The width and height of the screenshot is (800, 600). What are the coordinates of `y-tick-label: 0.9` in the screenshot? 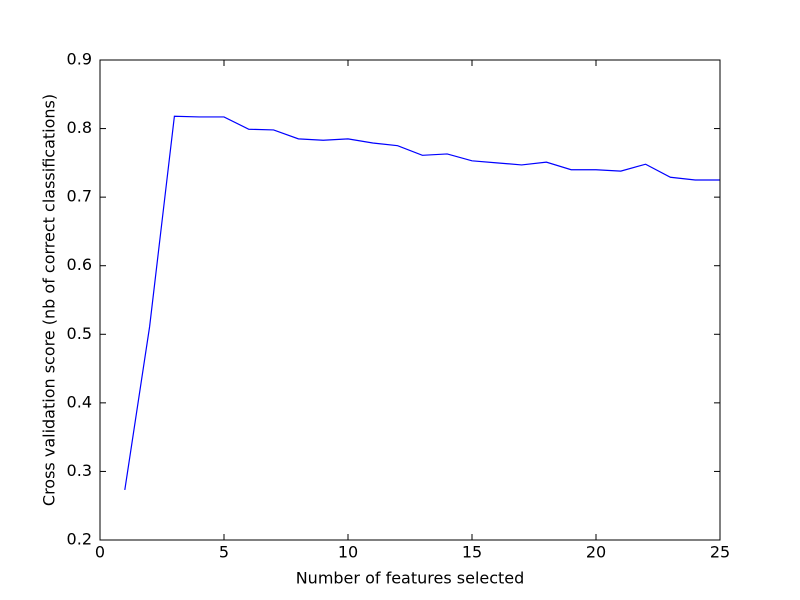 It's located at (79, 59).